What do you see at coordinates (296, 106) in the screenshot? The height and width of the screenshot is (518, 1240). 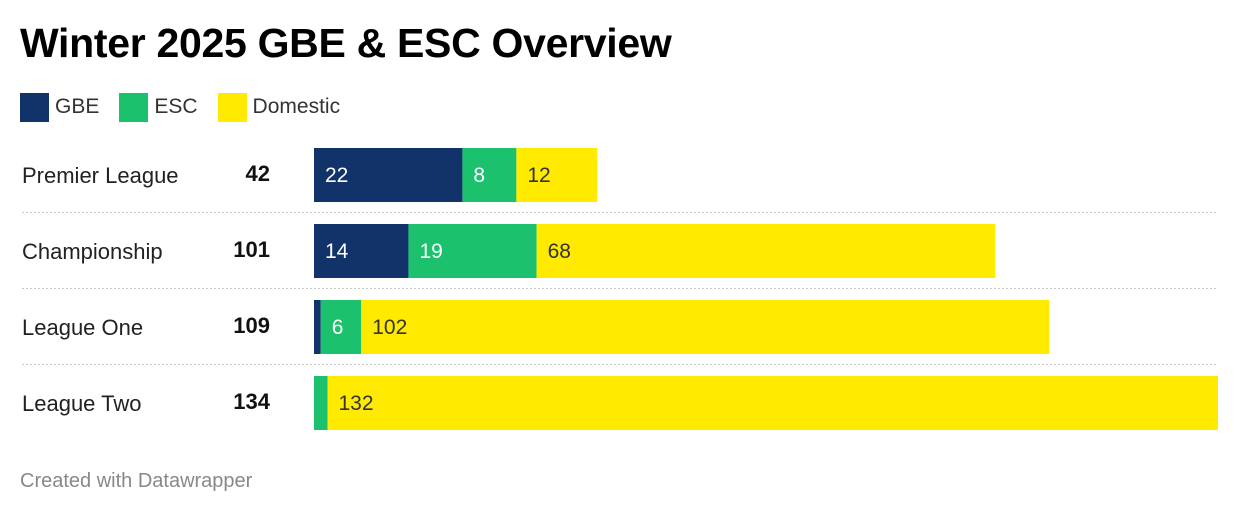 I see `legend-label-domestic: Domestic` at bounding box center [296, 106].